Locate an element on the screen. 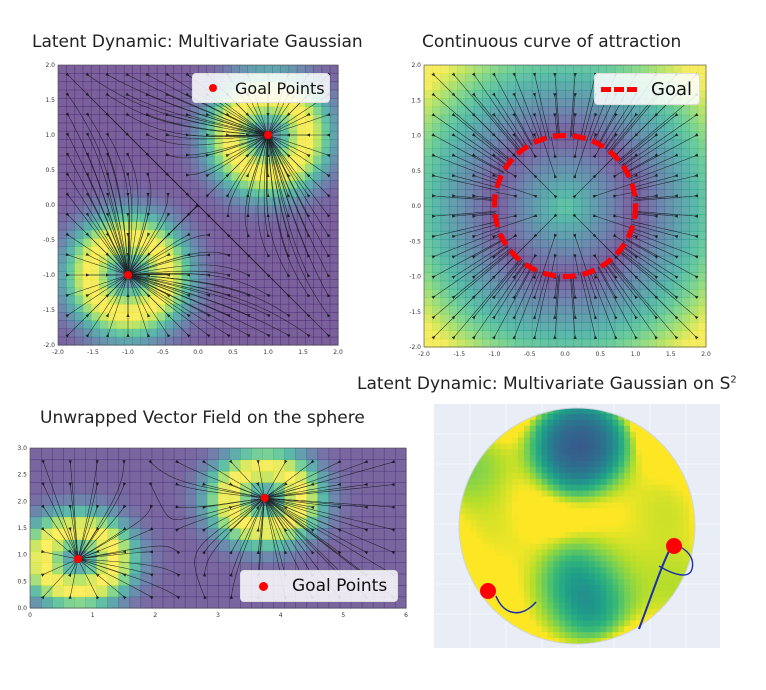 The height and width of the screenshot is (690, 766). chart2-xtick: 1.0 is located at coordinates (636, 354).